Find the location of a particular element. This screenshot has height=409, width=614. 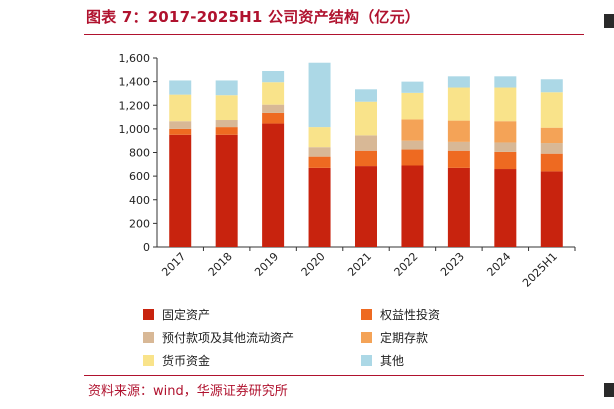

y-tick-label: 1,000 is located at coordinates (135, 129).